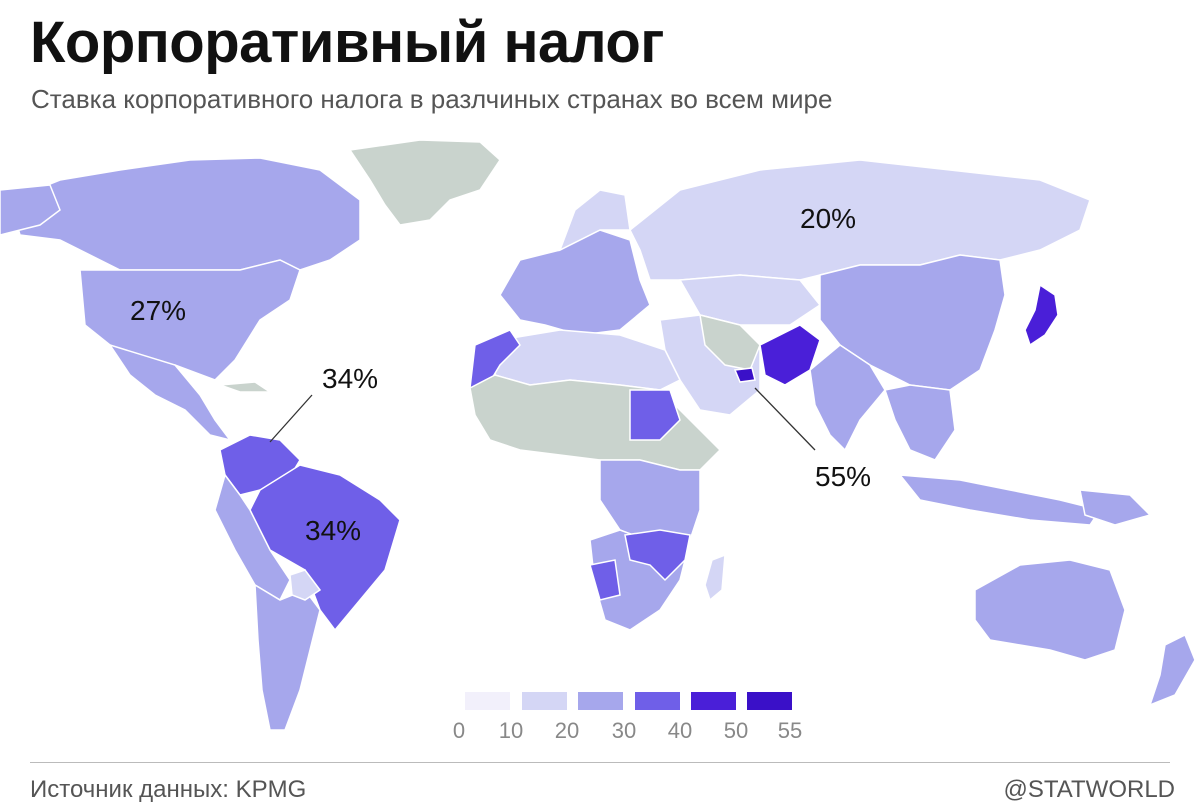 The image size is (1200, 811). What do you see at coordinates (1115, 507) in the screenshot?
I see `region-png` at bounding box center [1115, 507].